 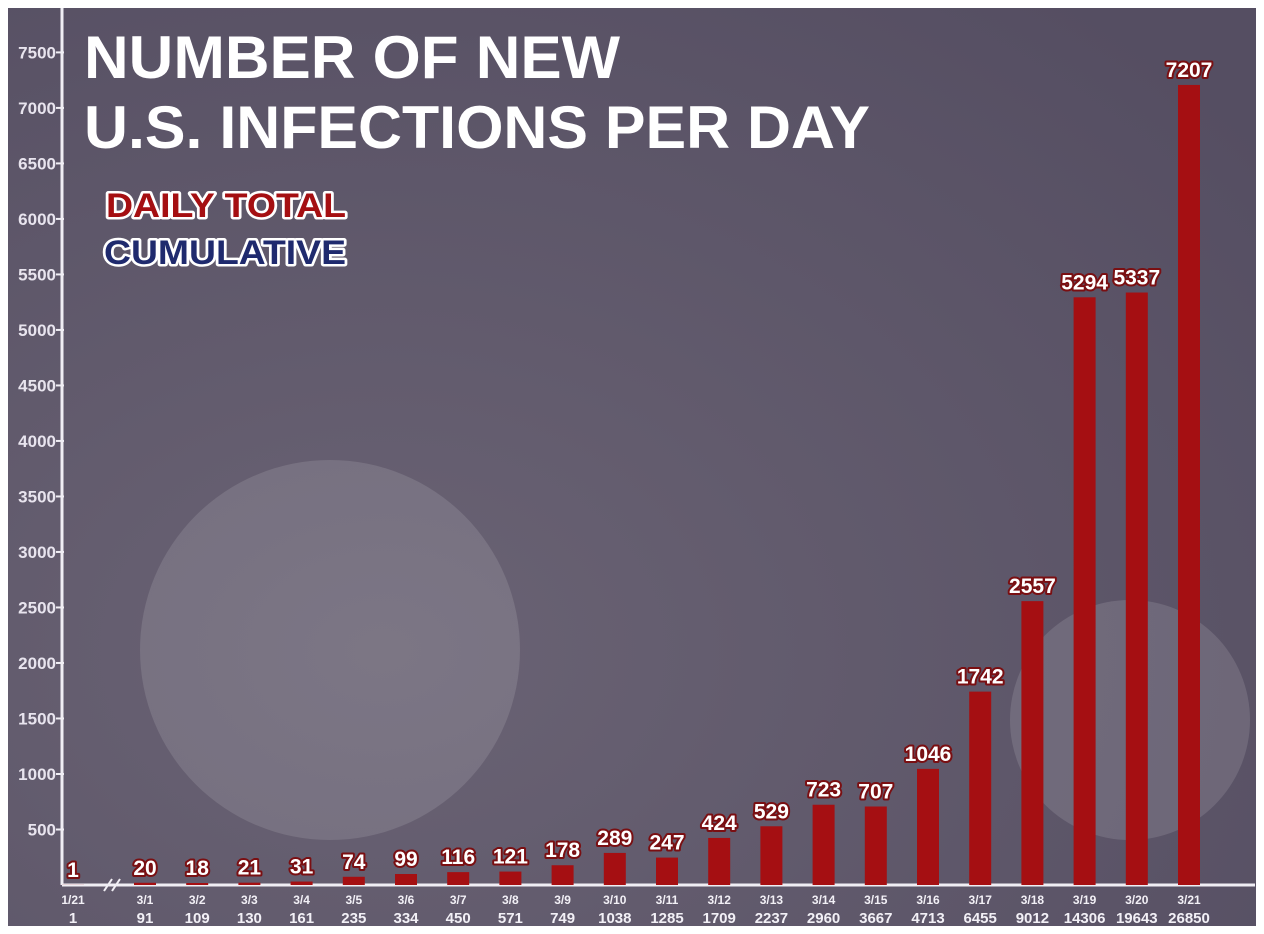 What do you see at coordinates (772, 900) in the screenshot?
I see `x-tick-label: 3/13` at bounding box center [772, 900].